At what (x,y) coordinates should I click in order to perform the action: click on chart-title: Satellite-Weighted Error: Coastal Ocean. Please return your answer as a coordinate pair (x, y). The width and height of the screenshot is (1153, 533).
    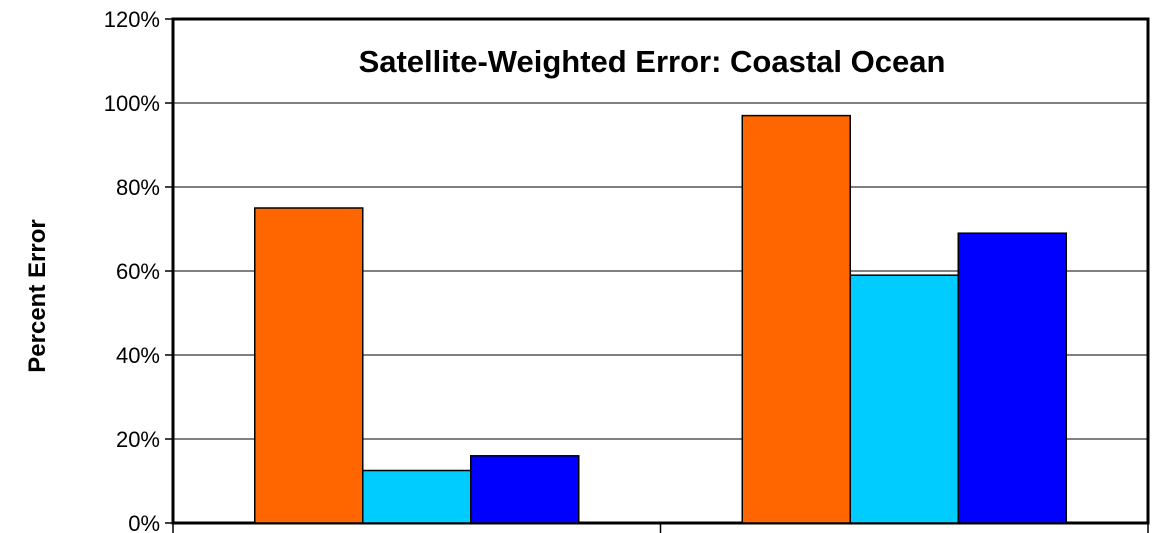
    Looking at the image, I should click on (652, 61).